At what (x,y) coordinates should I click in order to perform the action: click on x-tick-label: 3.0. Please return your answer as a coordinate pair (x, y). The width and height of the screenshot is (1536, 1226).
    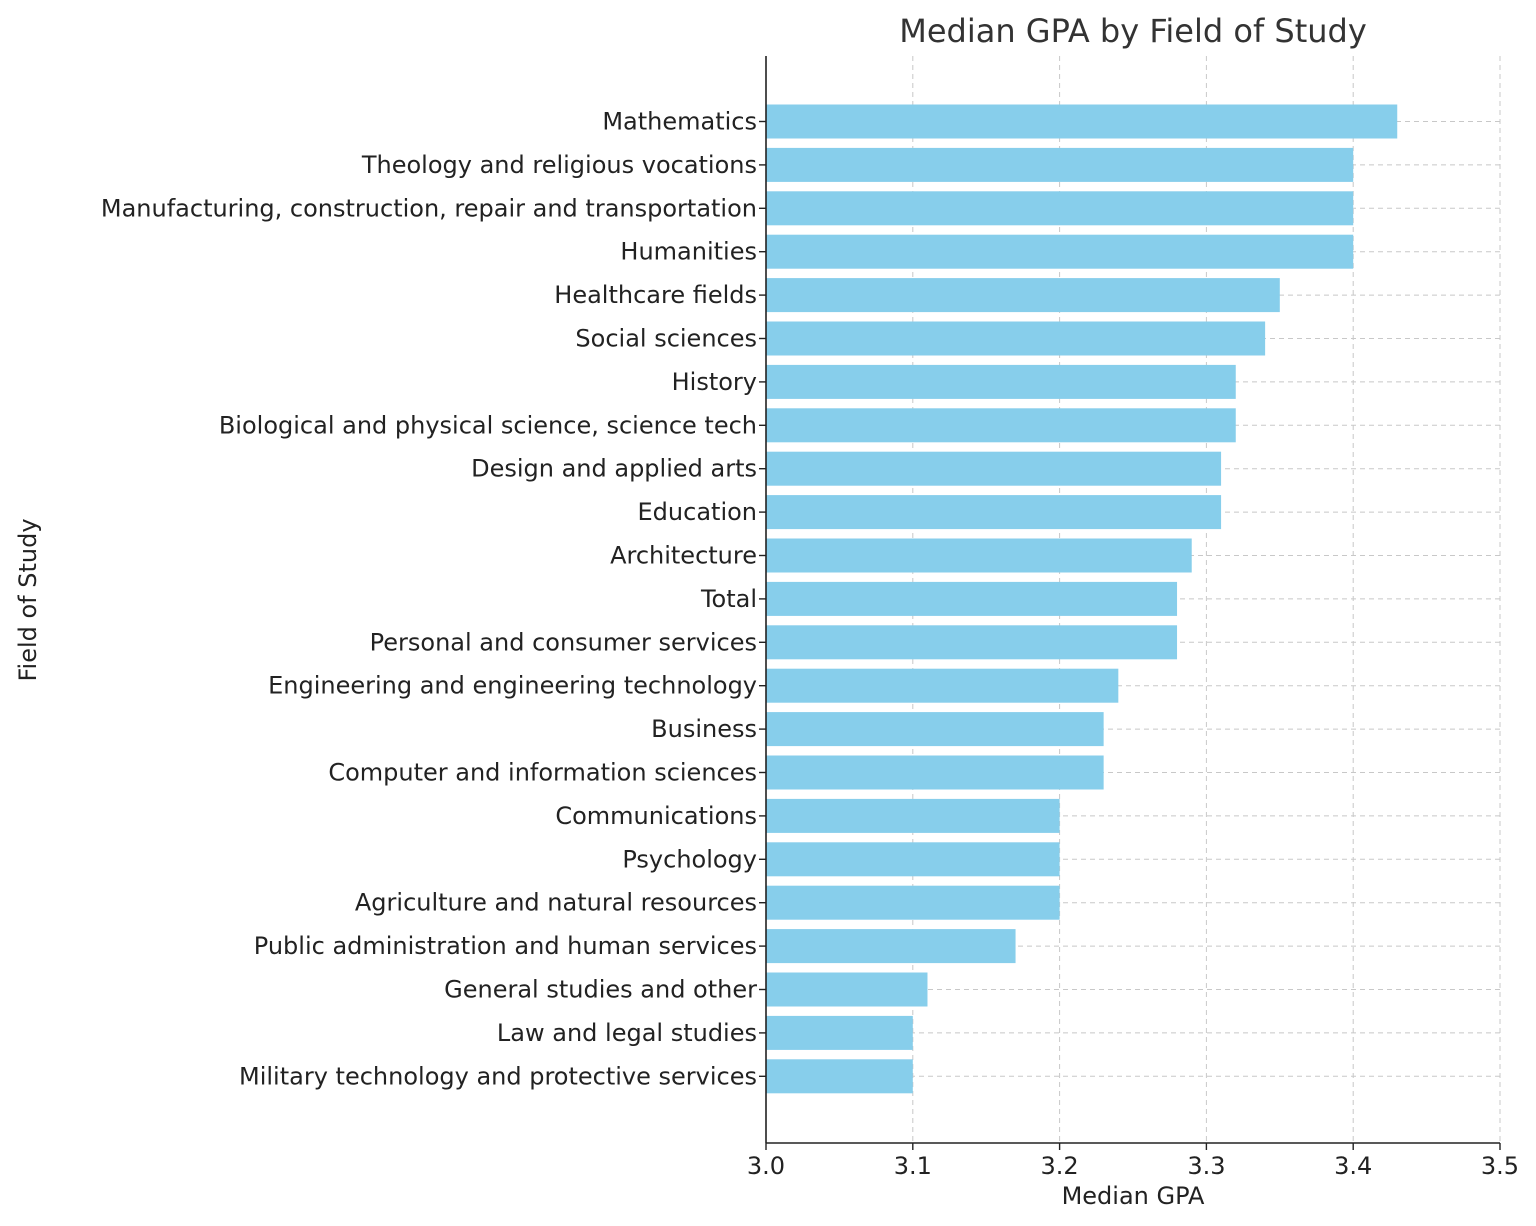
    Looking at the image, I should click on (766, 1166).